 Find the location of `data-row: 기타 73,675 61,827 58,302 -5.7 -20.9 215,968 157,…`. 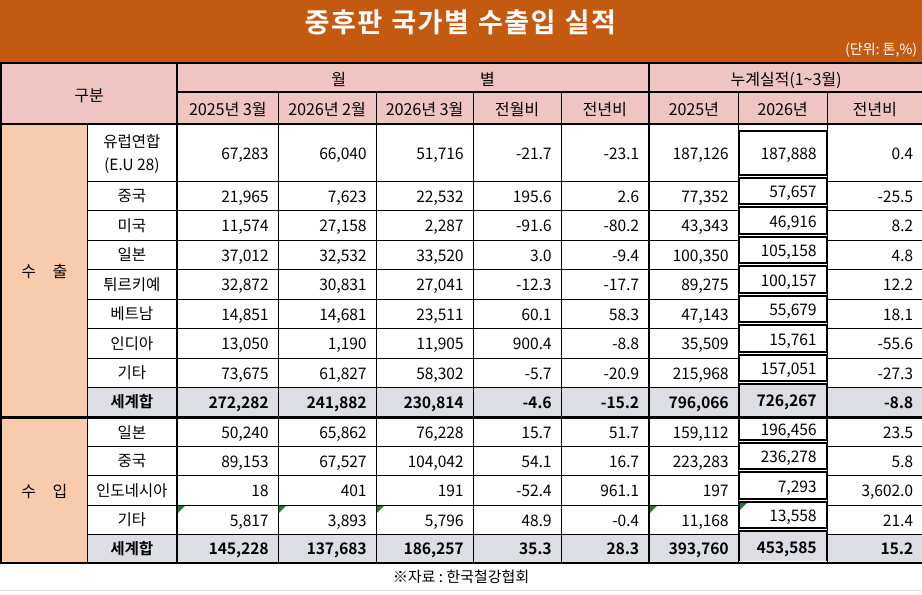

data-row: 기타 73,675 61,827 58,302 -5.7 -20.9 215,968 157,… is located at coordinates (461, 371).